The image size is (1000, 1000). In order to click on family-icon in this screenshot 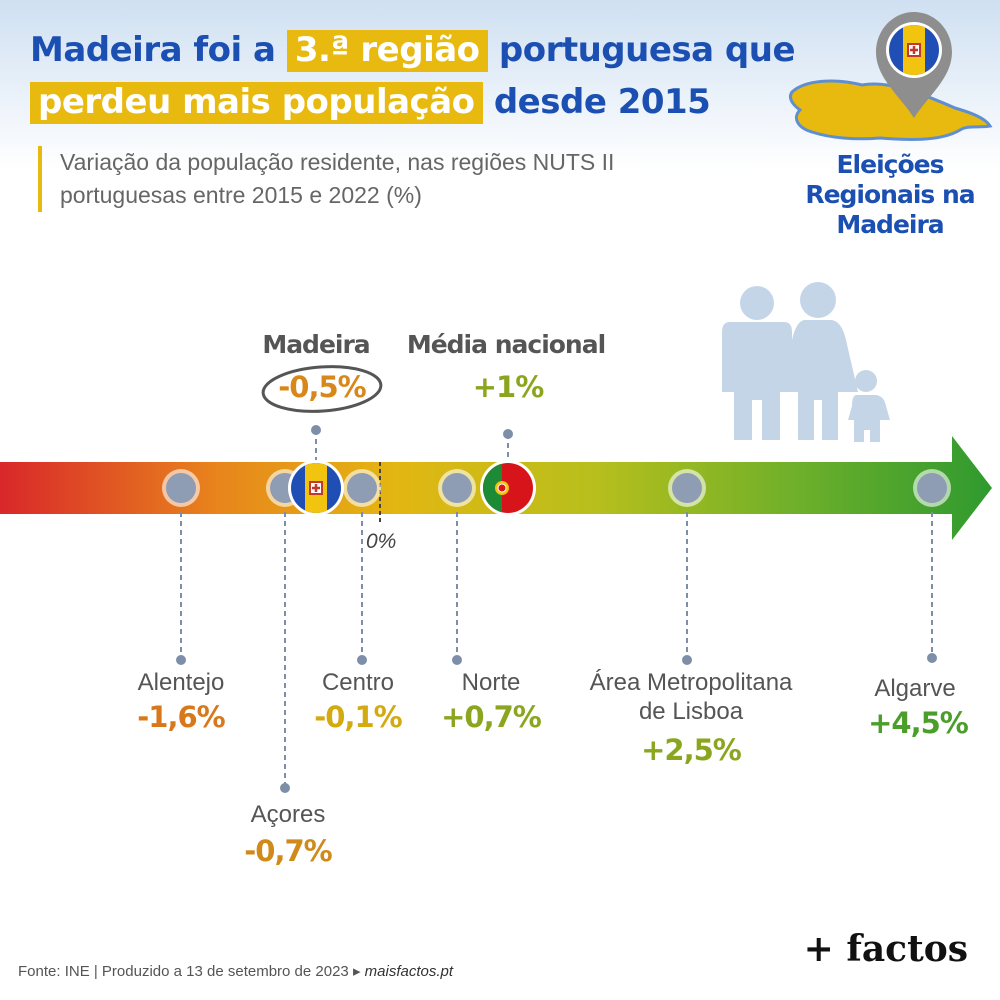, I will do `click(806, 362)`.